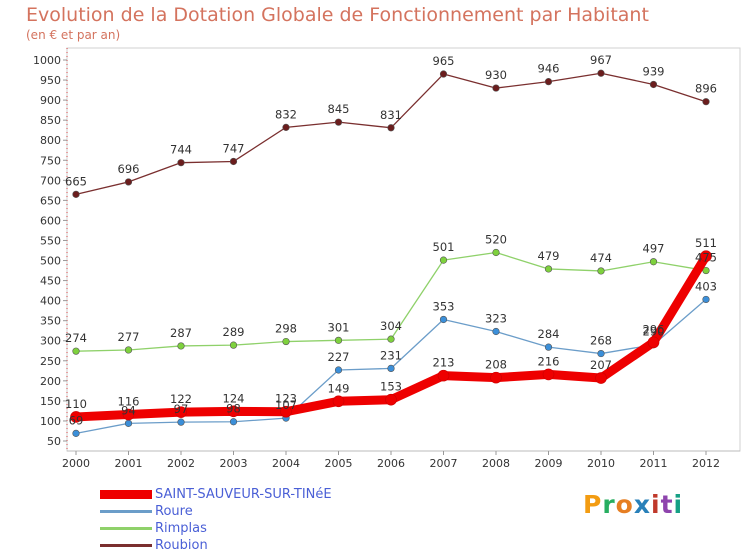 Image resolution: width=750 pixels, height=554 pixels. I want to click on data-label: 747, so click(234, 148).